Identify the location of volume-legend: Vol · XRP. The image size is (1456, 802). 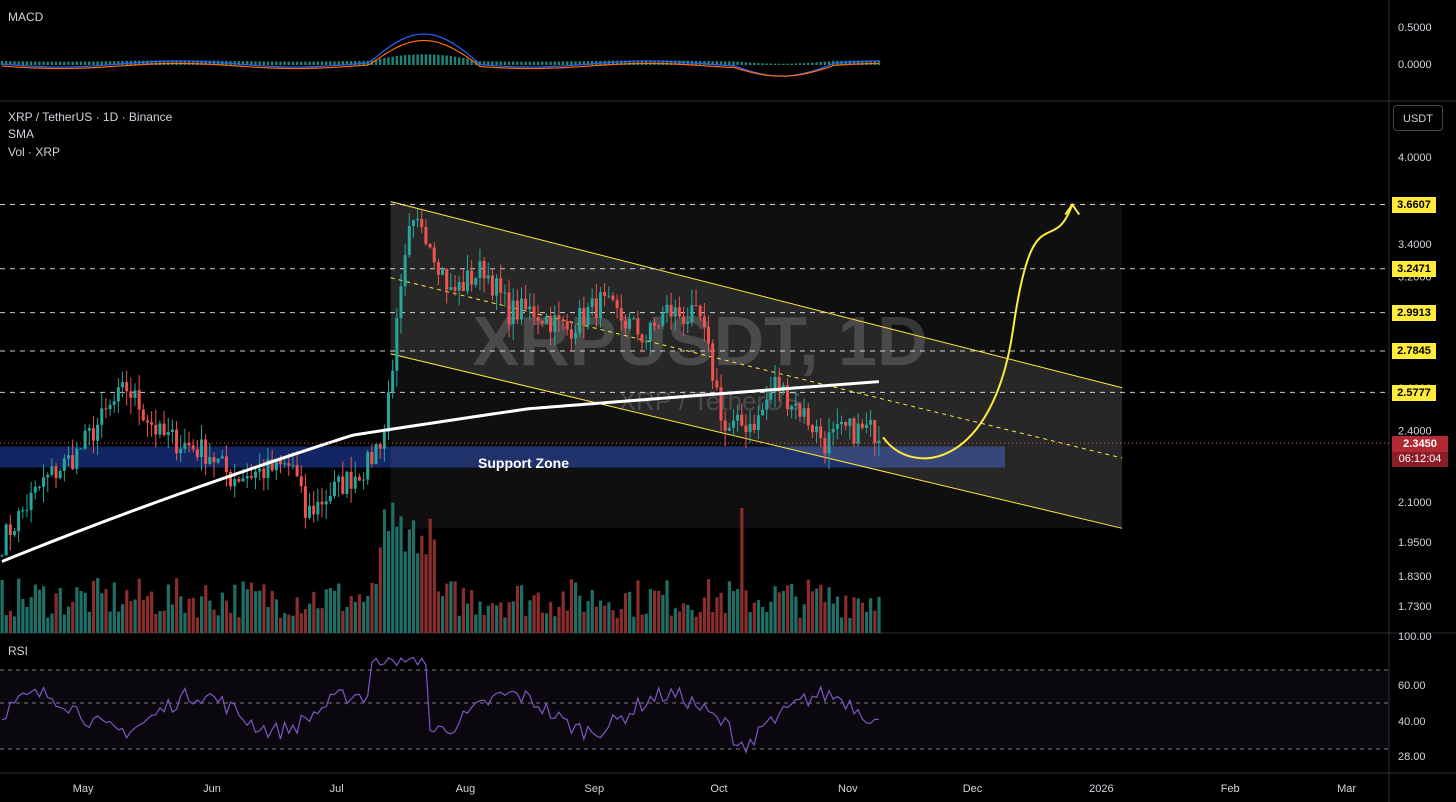
(34, 152).